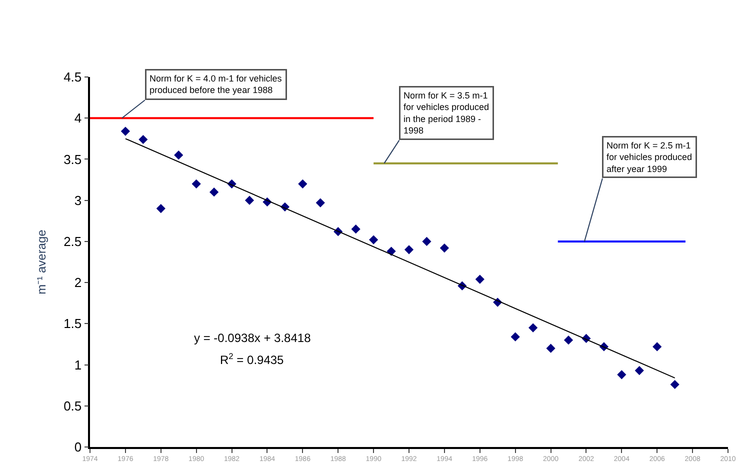 This screenshot has height=474, width=746. Describe the element at coordinates (649, 157) in the screenshot. I see `annotation: Norm for K = 2.5 m-1 for vehicles produced after year 1999` at that location.